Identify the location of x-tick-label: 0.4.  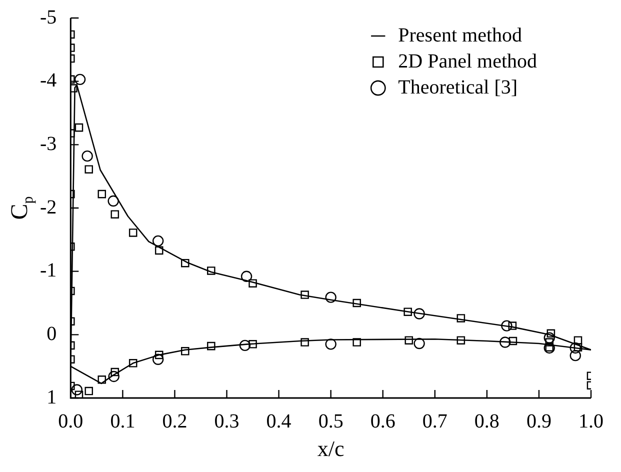
(279, 421).